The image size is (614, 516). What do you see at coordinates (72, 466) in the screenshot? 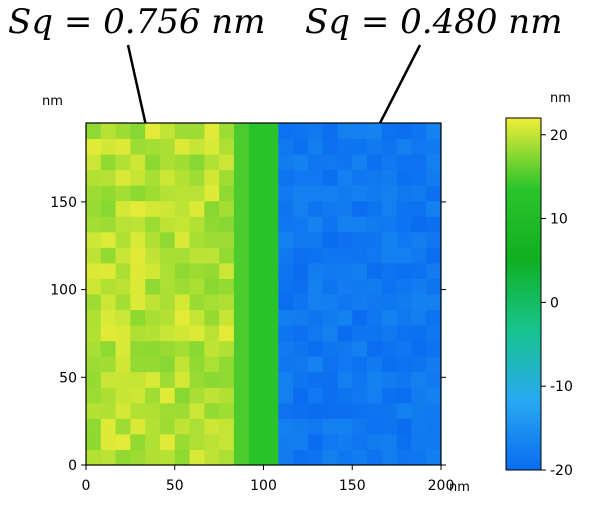
I see `y-tick-label: 0` at bounding box center [72, 466].